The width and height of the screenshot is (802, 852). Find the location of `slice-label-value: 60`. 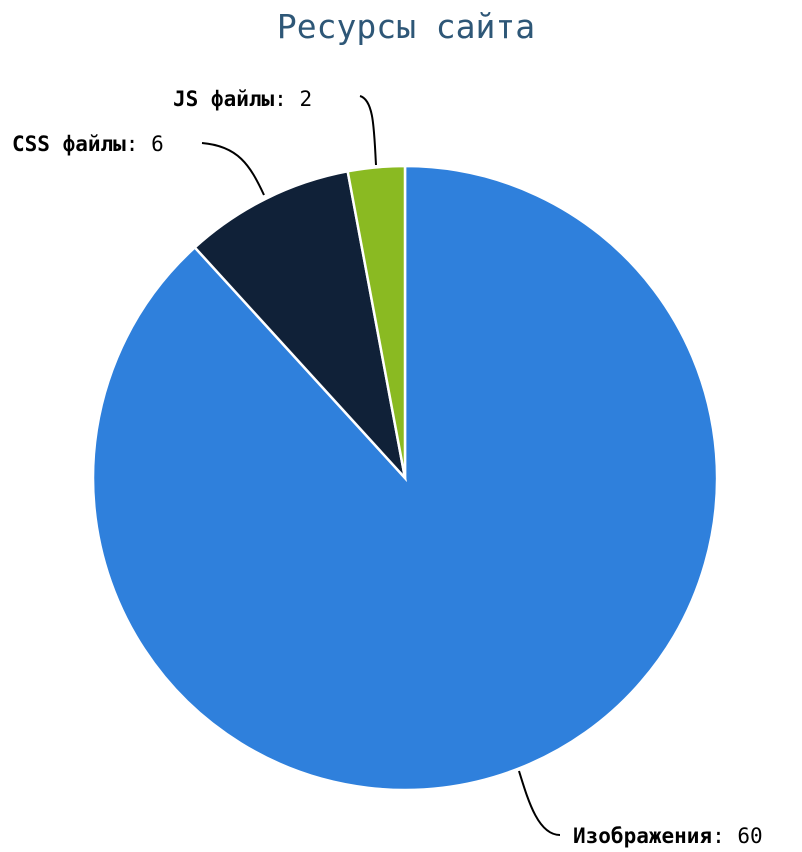

slice-label-value: 60 is located at coordinates (749, 836).